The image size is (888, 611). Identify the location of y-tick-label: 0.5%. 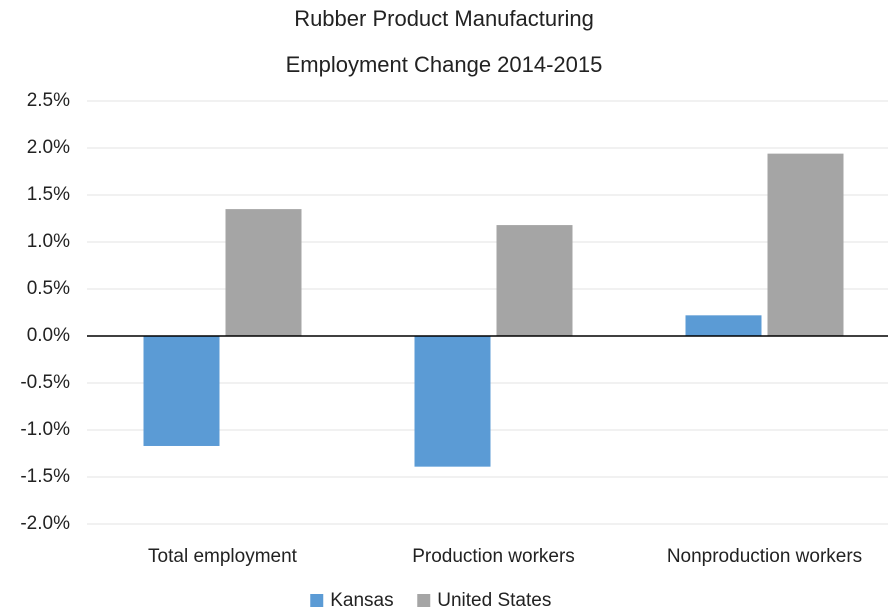
(48, 288).